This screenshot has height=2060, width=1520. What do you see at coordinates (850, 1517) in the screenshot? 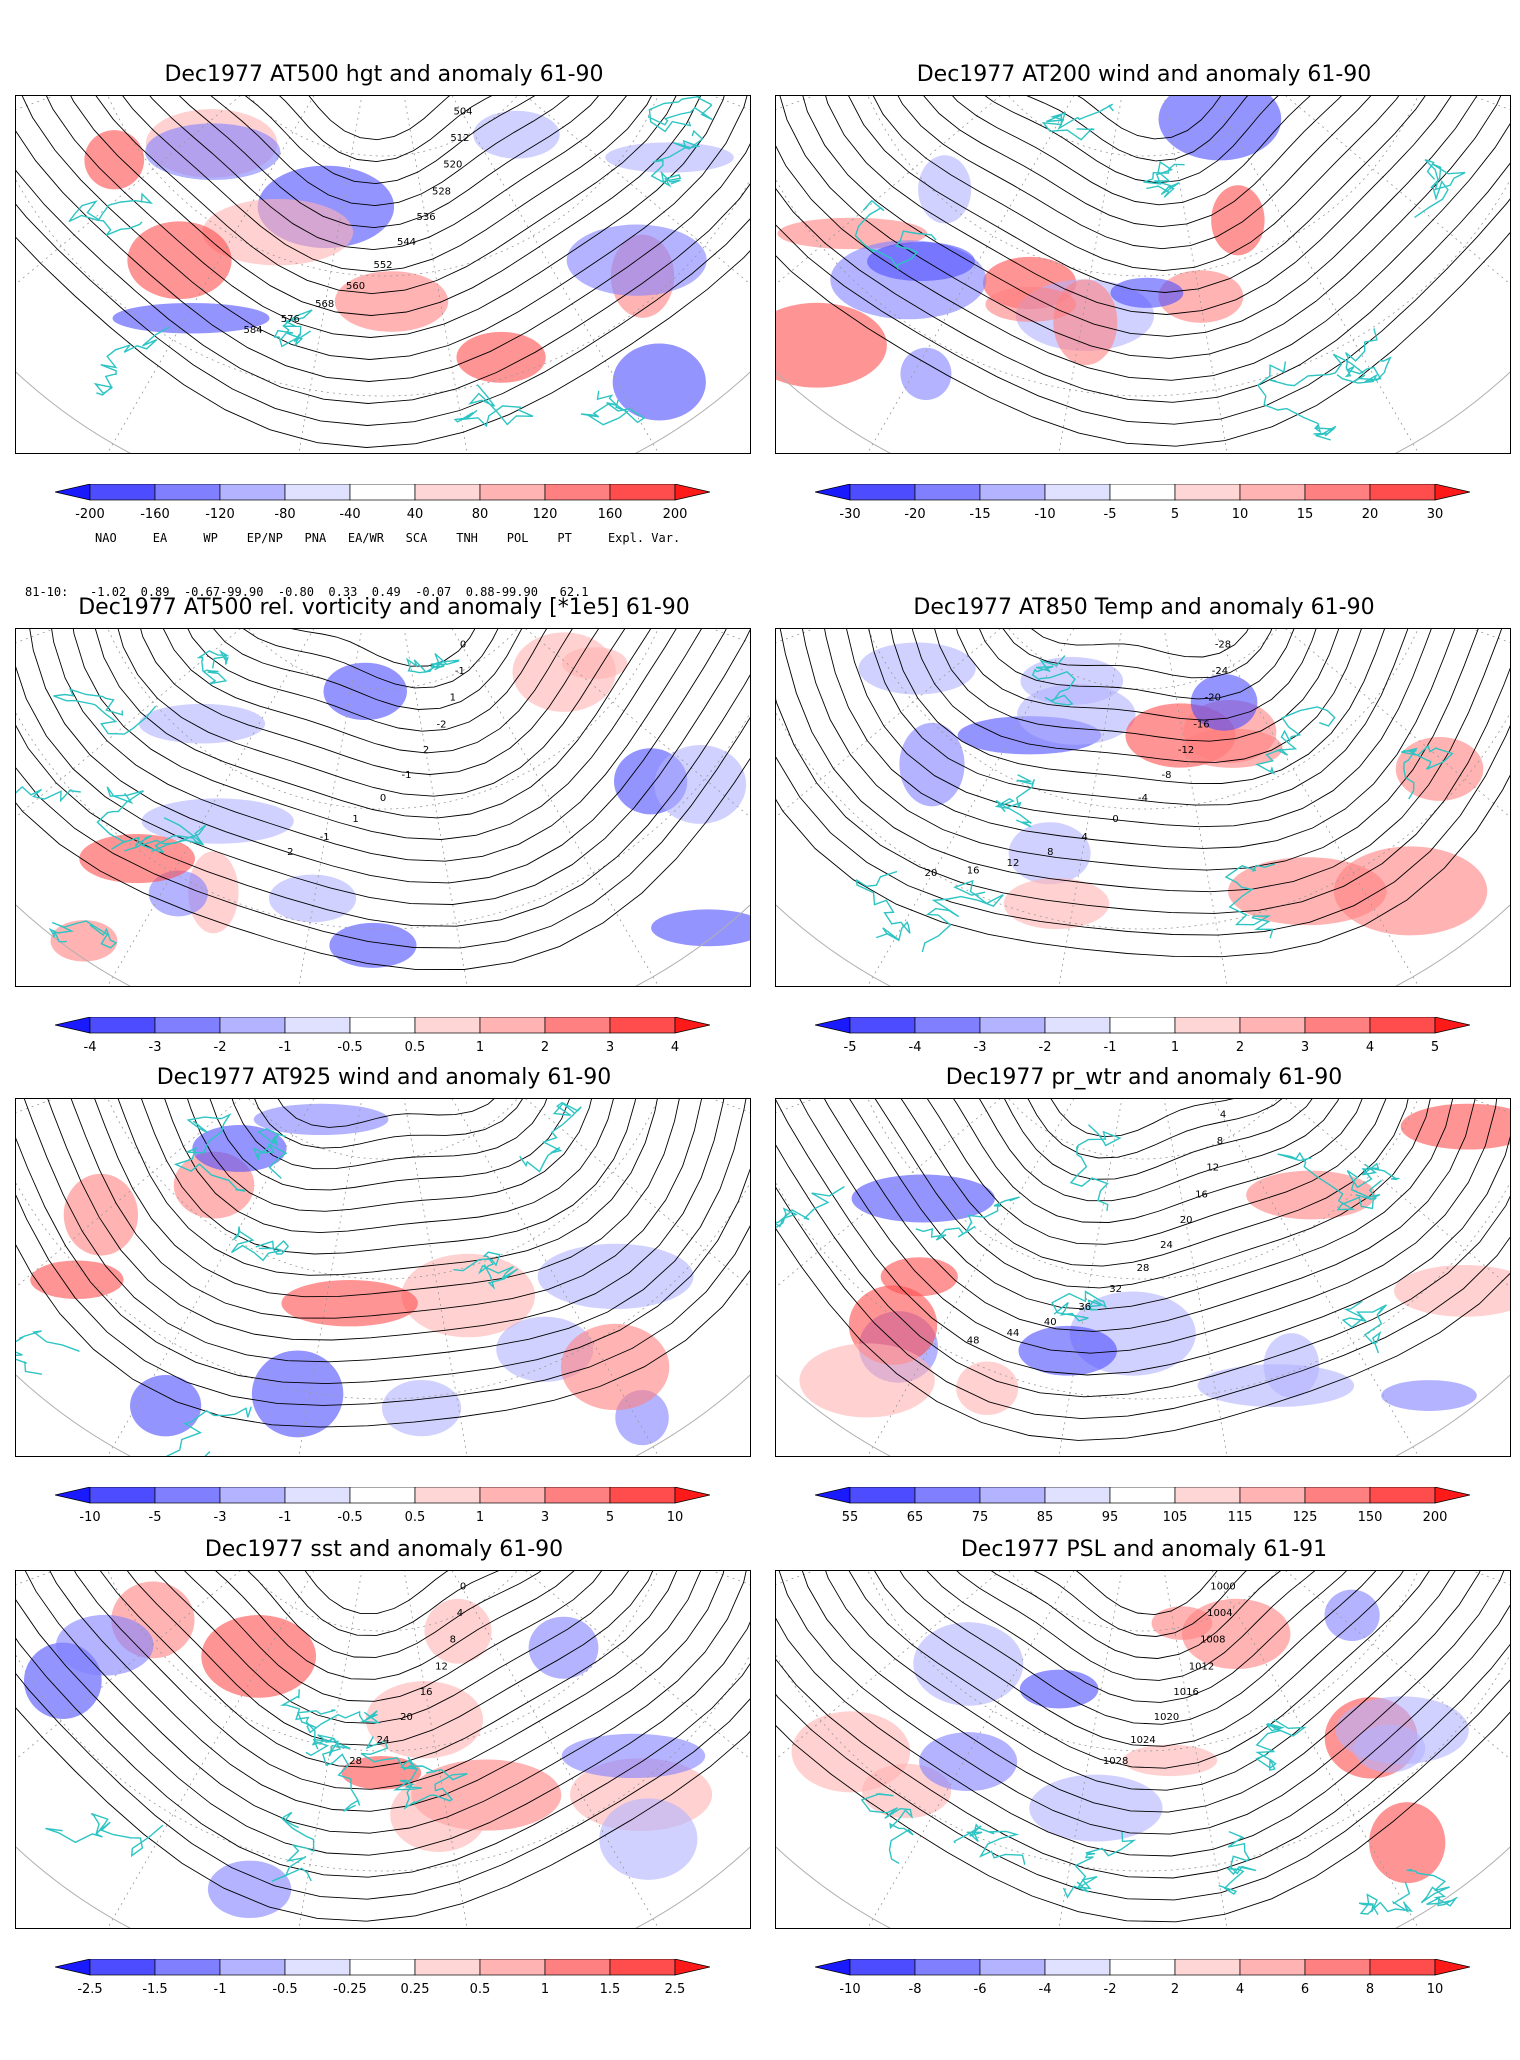
I see `colorbar-tick-label: 55` at bounding box center [850, 1517].